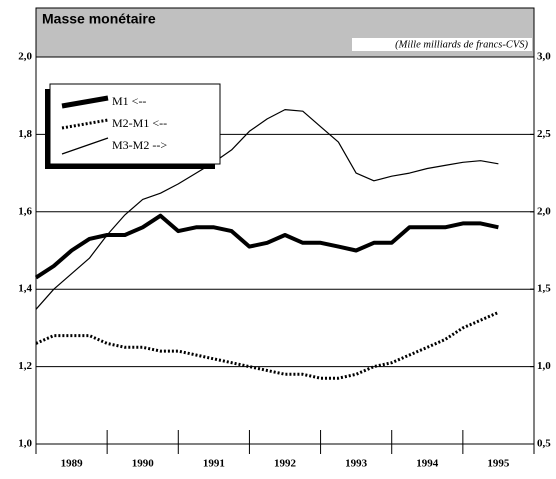  What do you see at coordinates (25, 289) in the screenshot?
I see `y-tick-label: 1,4` at bounding box center [25, 289].